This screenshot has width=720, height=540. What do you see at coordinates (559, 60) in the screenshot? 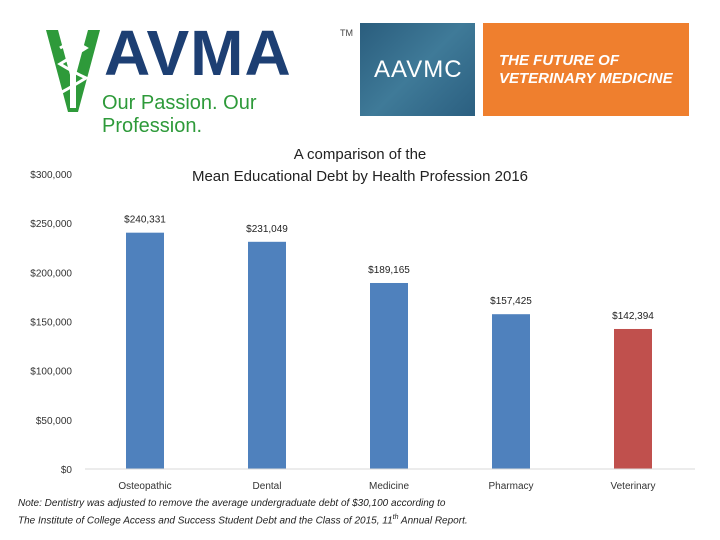
I see `future-logo-line-1: THE FUTURE OF` at bounding box center [559, 60].